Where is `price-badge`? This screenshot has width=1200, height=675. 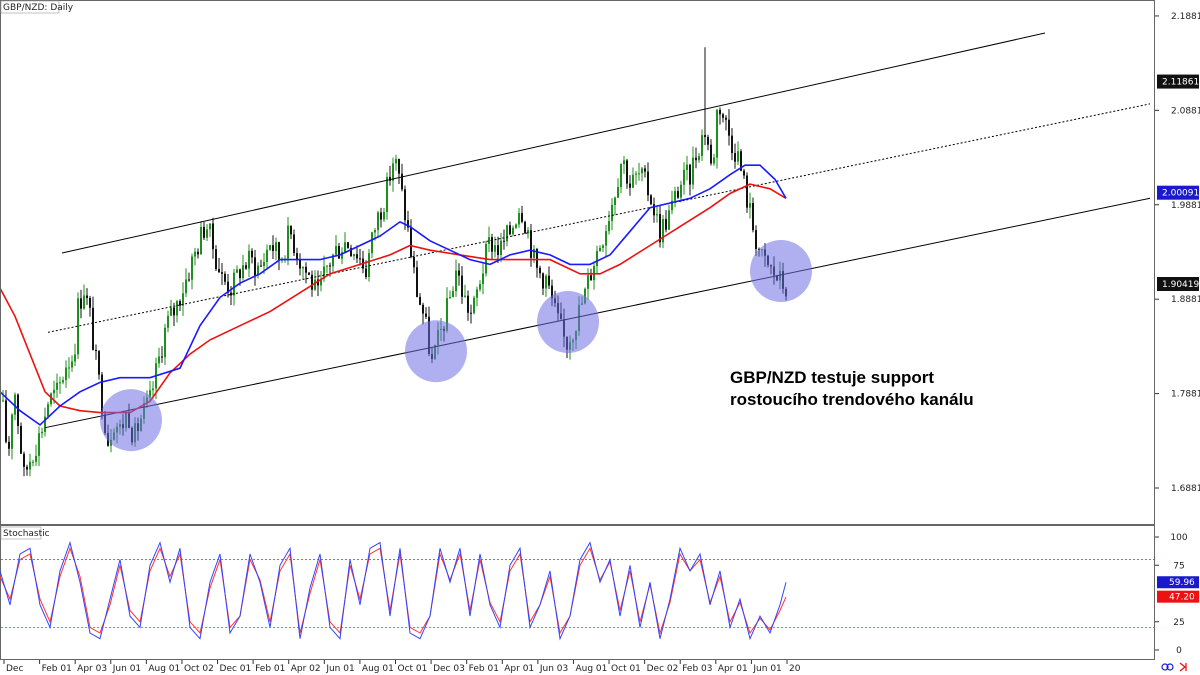
price-badge is located at coordinates (1178, 192).